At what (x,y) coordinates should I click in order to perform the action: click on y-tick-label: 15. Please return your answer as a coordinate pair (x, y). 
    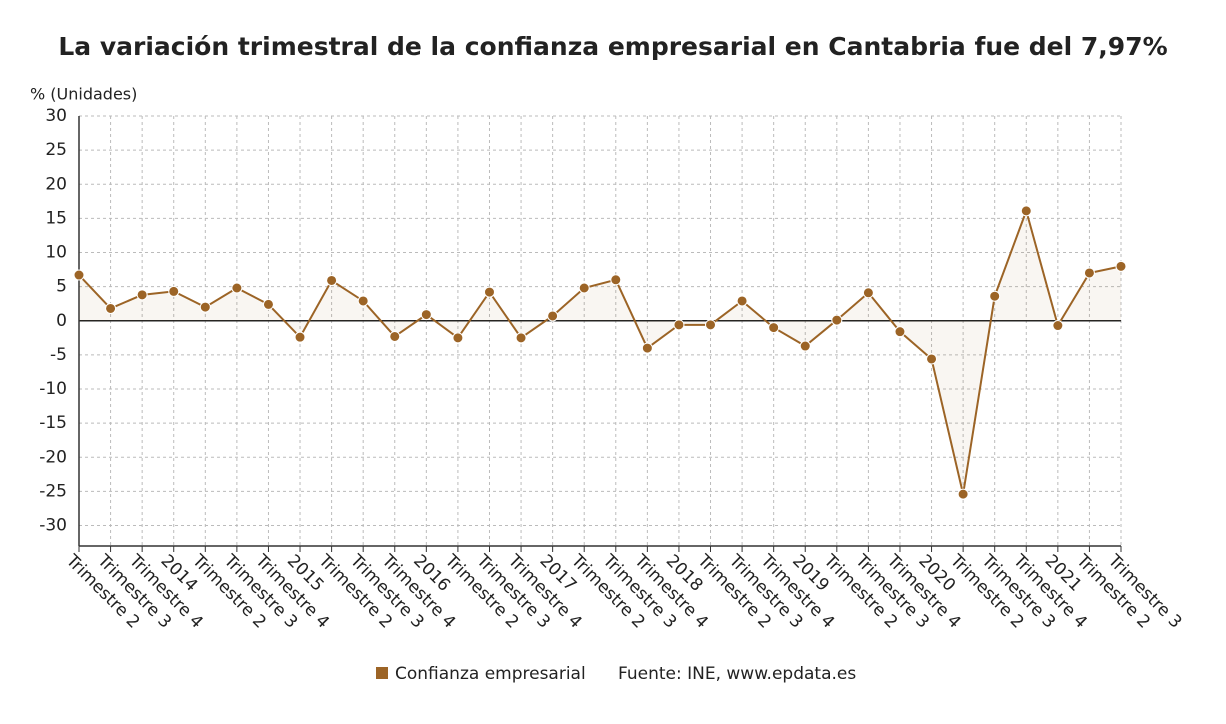
    Looking at the image, I should click on (56, 218).